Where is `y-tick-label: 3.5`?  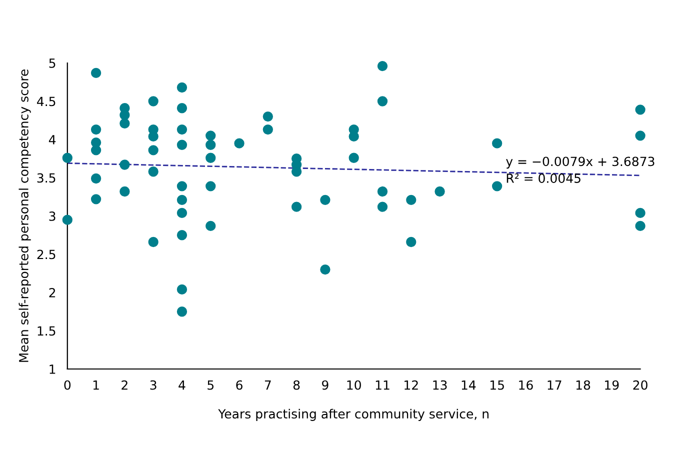
y-tick-label: 3.5 is located at coordinates (46, 178).